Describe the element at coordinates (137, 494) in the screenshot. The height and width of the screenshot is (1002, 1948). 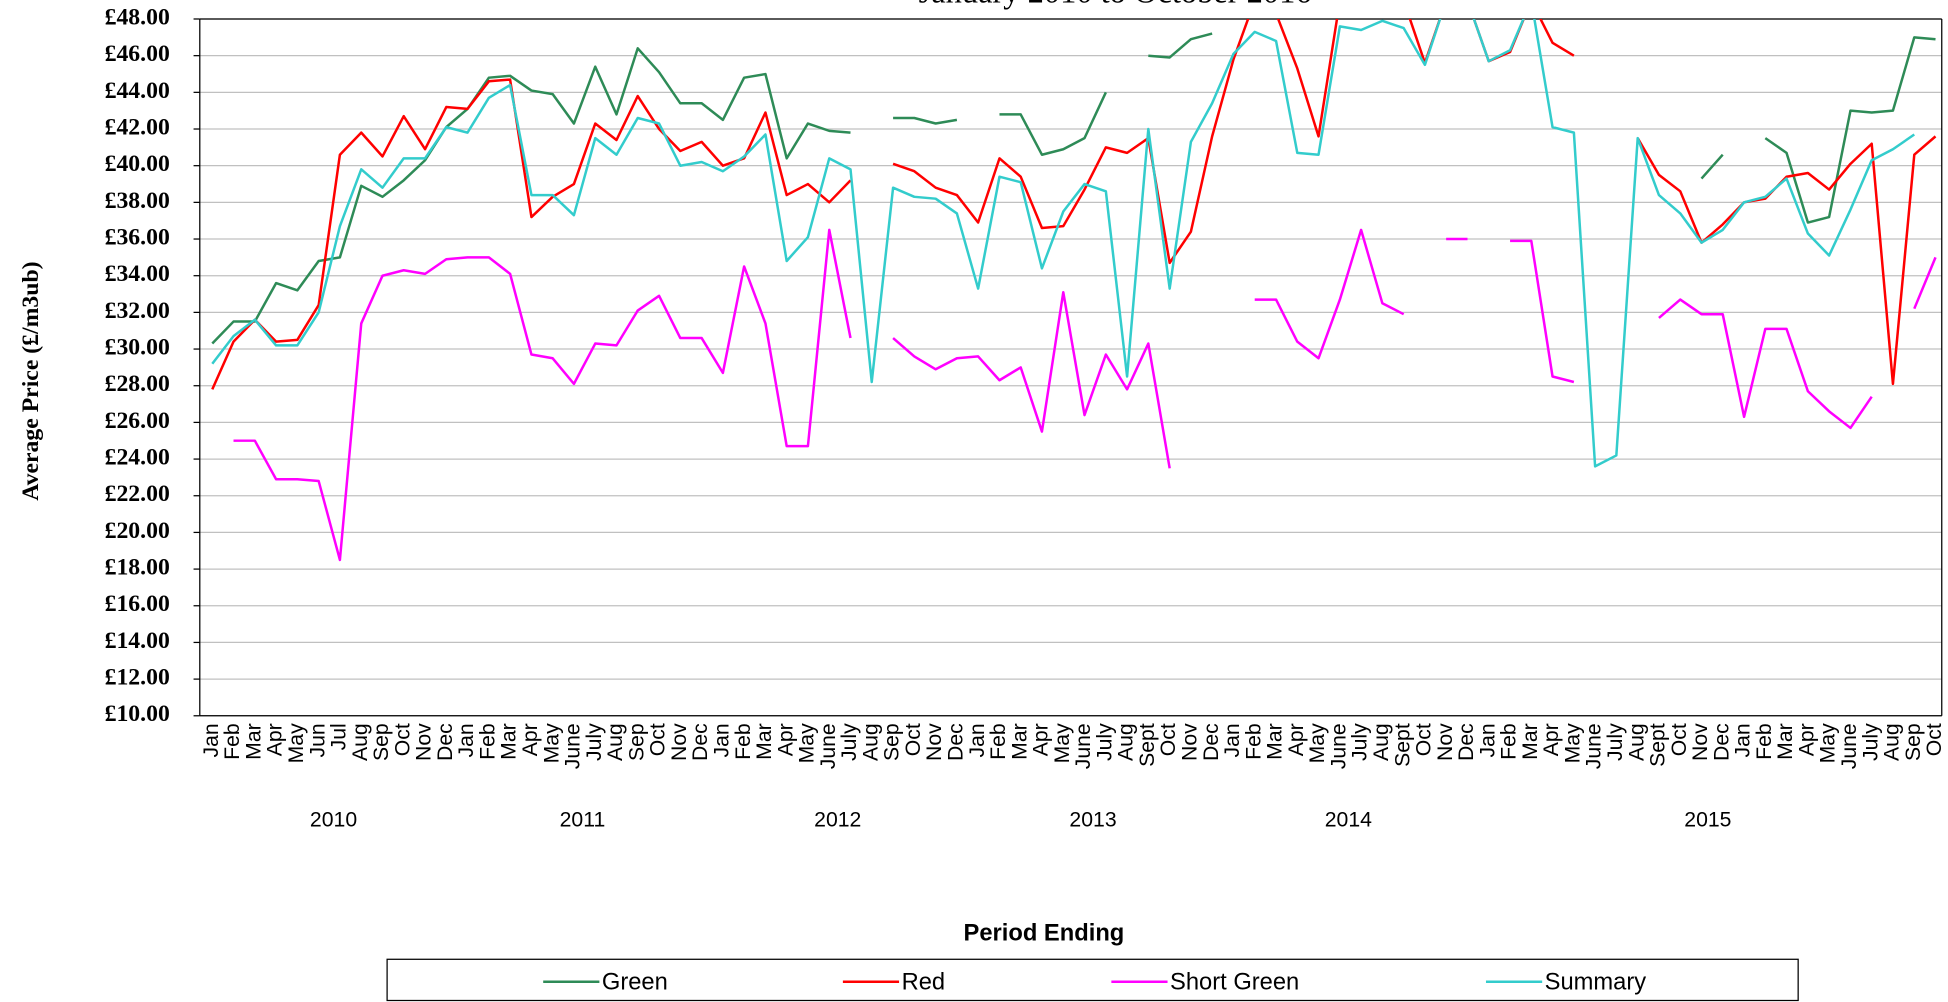
I see `y-tick-label: £22.00` at that location.